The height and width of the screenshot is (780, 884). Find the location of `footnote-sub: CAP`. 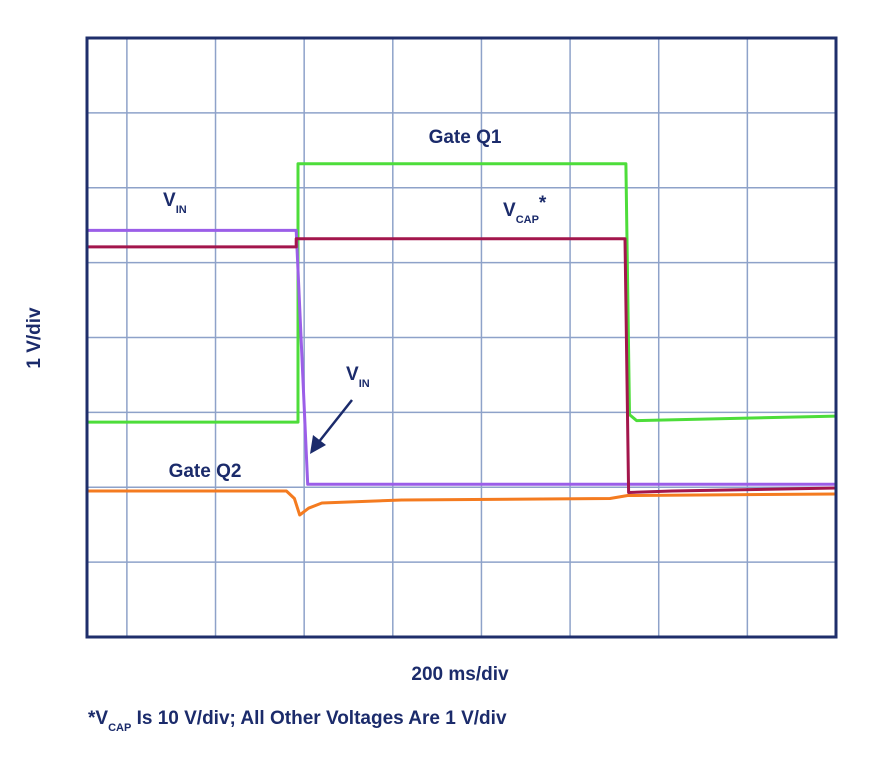

footnote-sub: CAP is located at coordinates (119, 728).